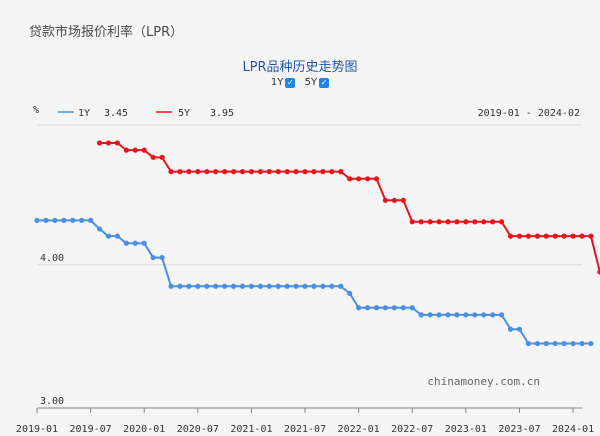  I want to click on toggle-1y-label: 1Y, so click(277, 82).